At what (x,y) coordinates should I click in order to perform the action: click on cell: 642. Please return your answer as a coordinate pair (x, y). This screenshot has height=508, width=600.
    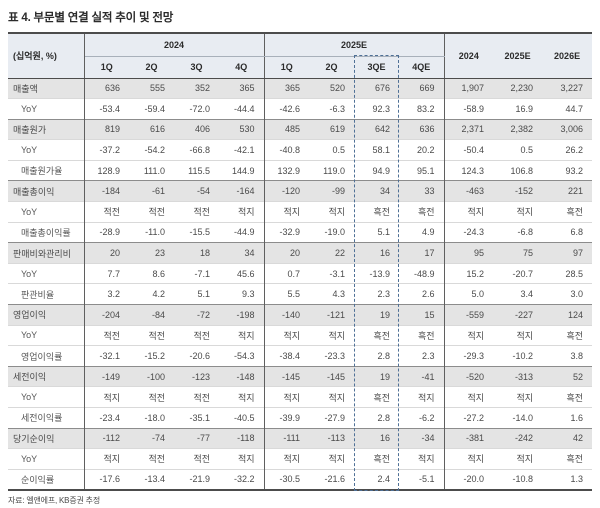
    Looking at the image, I should click on (377, 129).